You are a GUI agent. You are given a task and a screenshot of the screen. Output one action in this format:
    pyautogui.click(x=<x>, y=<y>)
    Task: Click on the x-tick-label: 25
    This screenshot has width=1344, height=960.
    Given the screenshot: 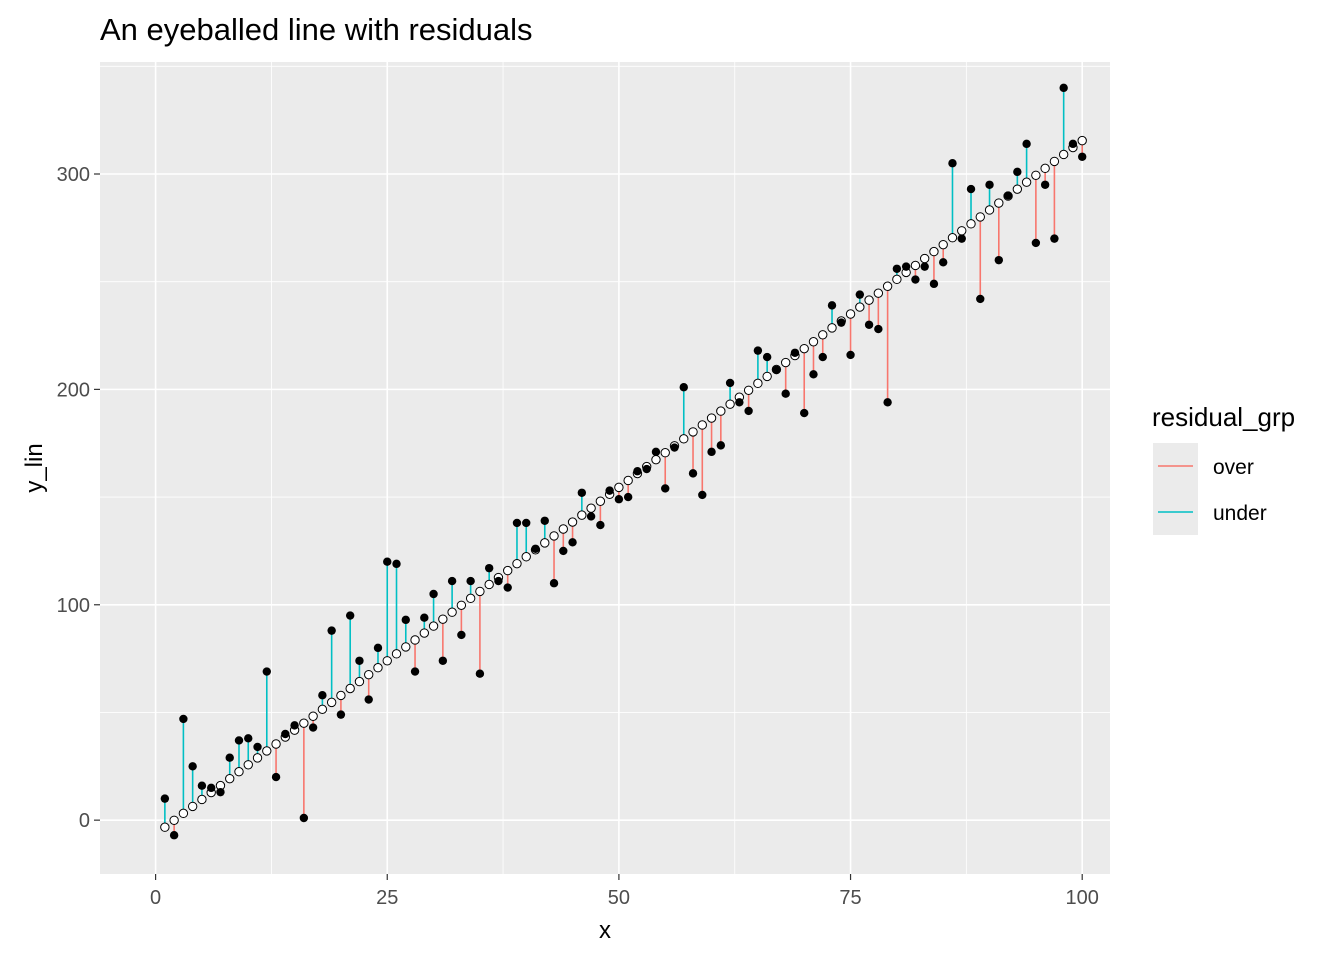 What is the action you would take?
    pyautogui.click(x=387, y=898)
    